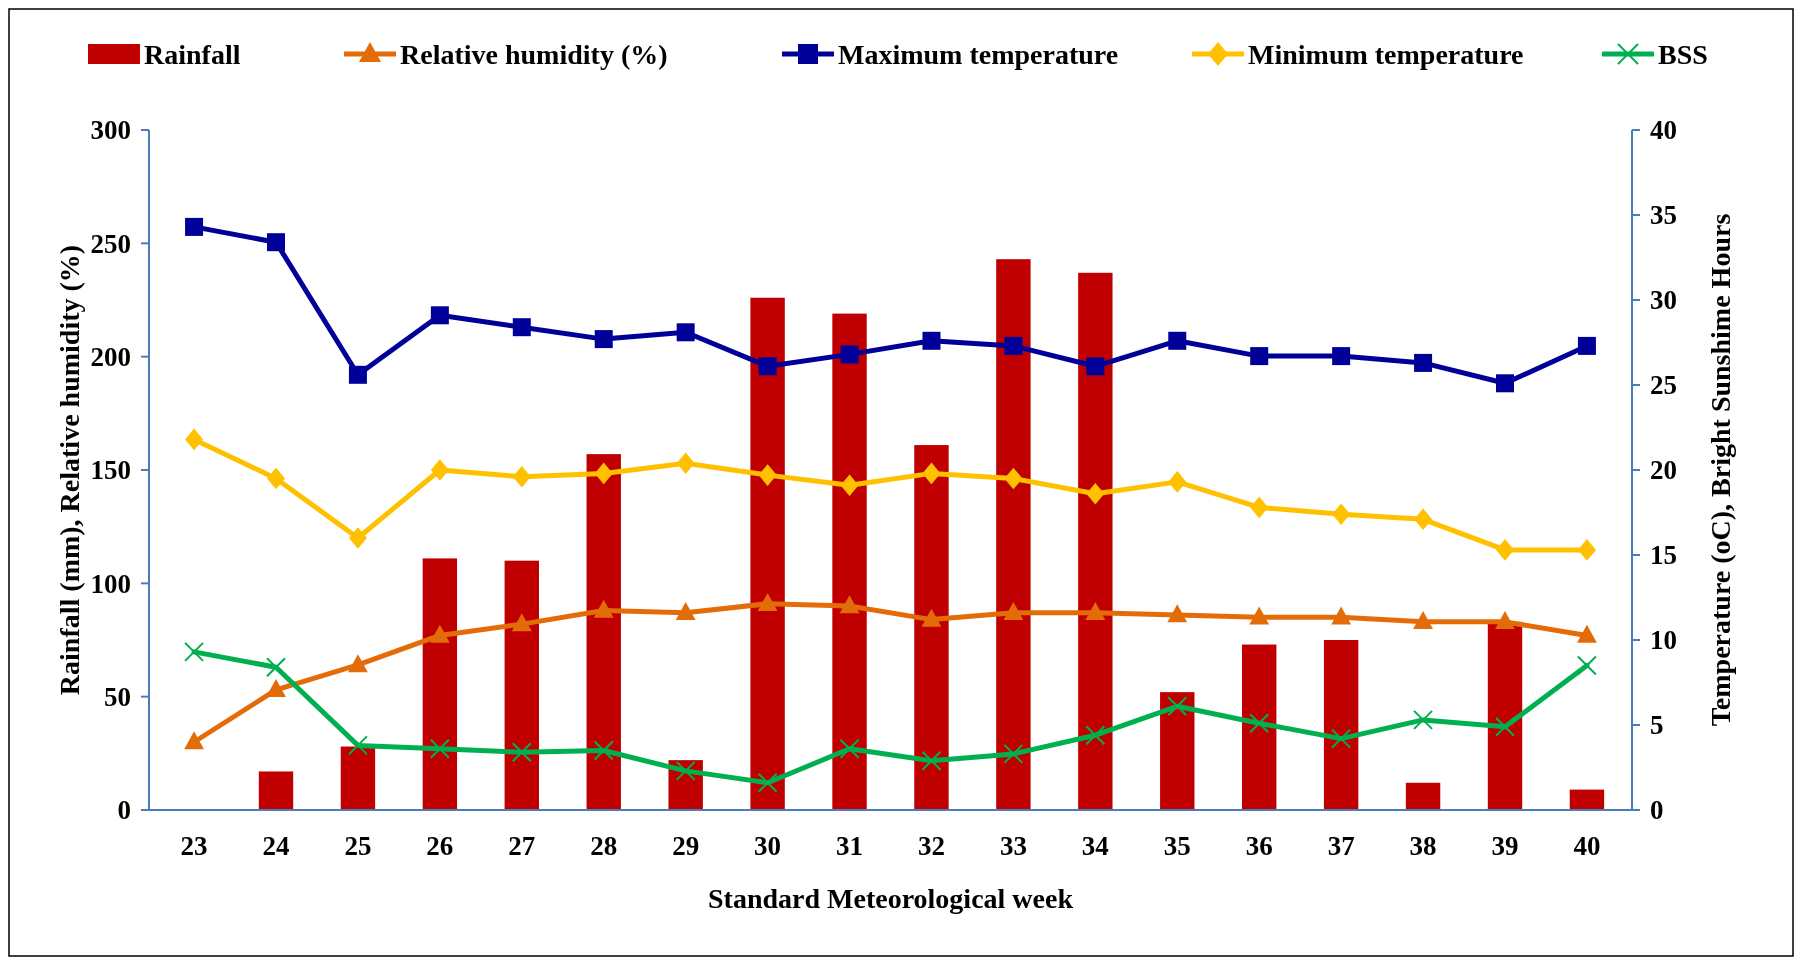 The image size is (1802, 965). Describe the element at coordinates (1013, 846) in the screenshot. I see `x-tick-label: 33` at that location.